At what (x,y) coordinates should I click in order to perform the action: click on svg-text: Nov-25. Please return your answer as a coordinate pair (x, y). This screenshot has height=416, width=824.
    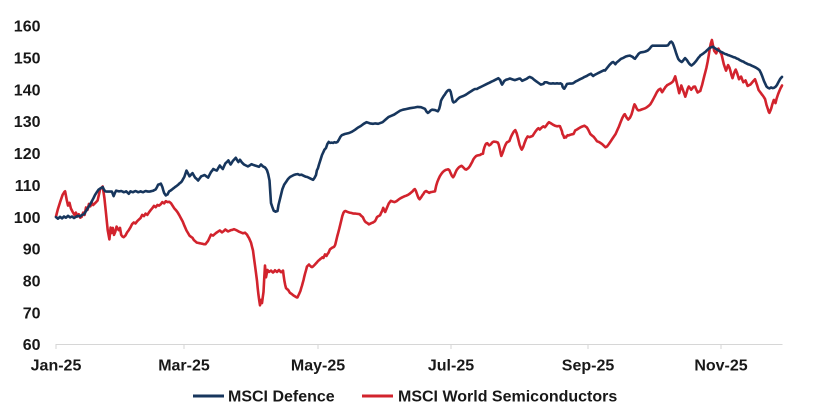
    Looking at the image, I should click on (720, 366).